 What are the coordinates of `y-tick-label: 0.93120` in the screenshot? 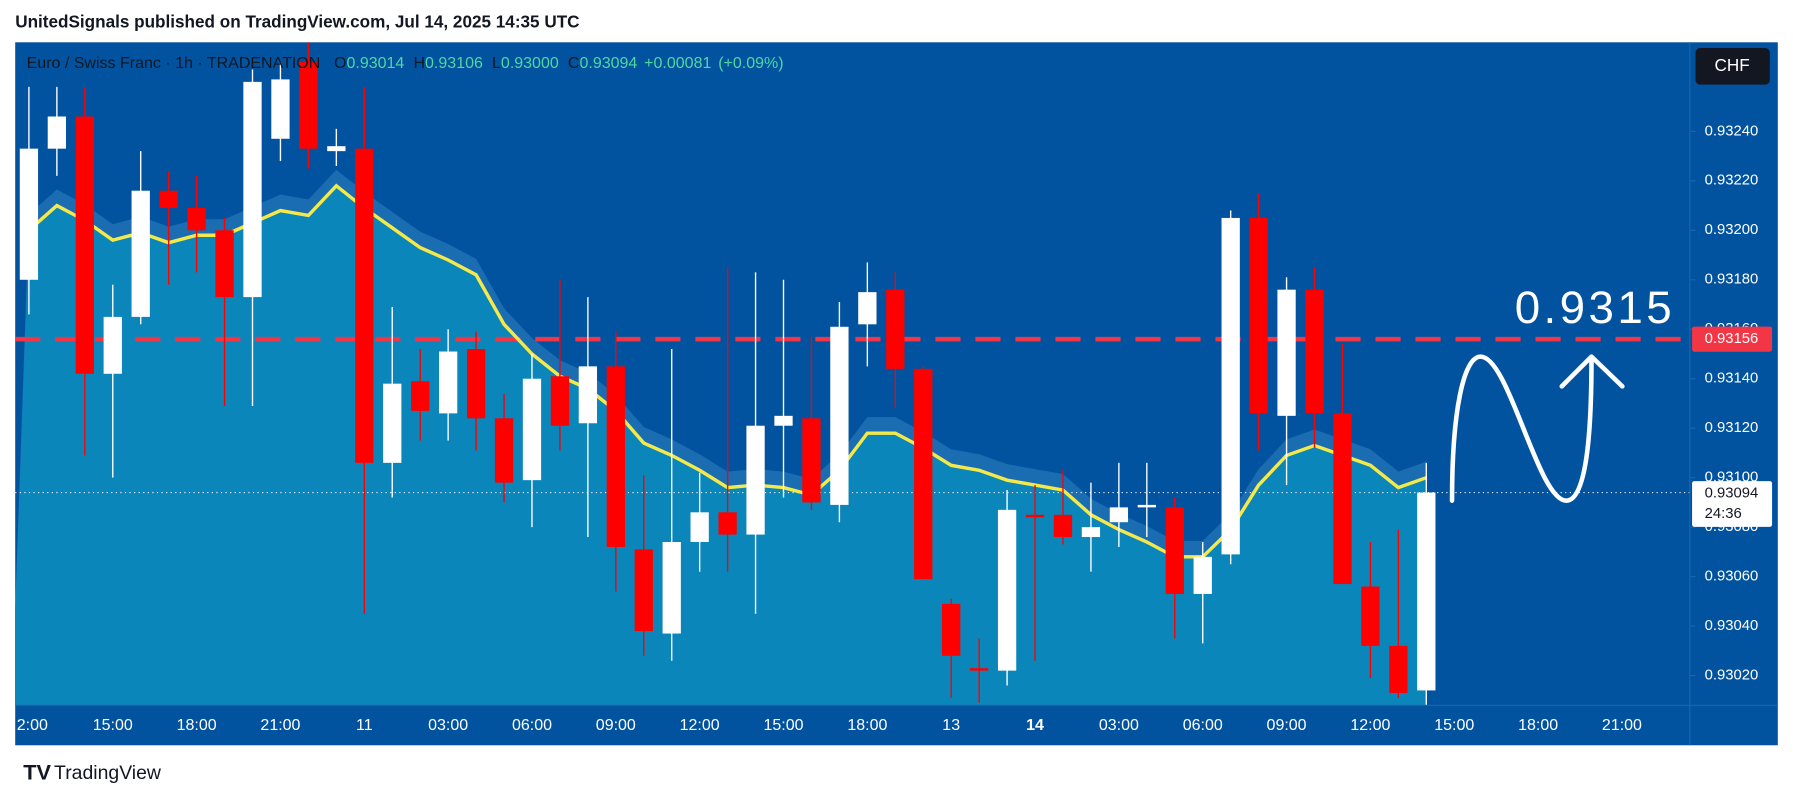 It's located at (1732, 428).